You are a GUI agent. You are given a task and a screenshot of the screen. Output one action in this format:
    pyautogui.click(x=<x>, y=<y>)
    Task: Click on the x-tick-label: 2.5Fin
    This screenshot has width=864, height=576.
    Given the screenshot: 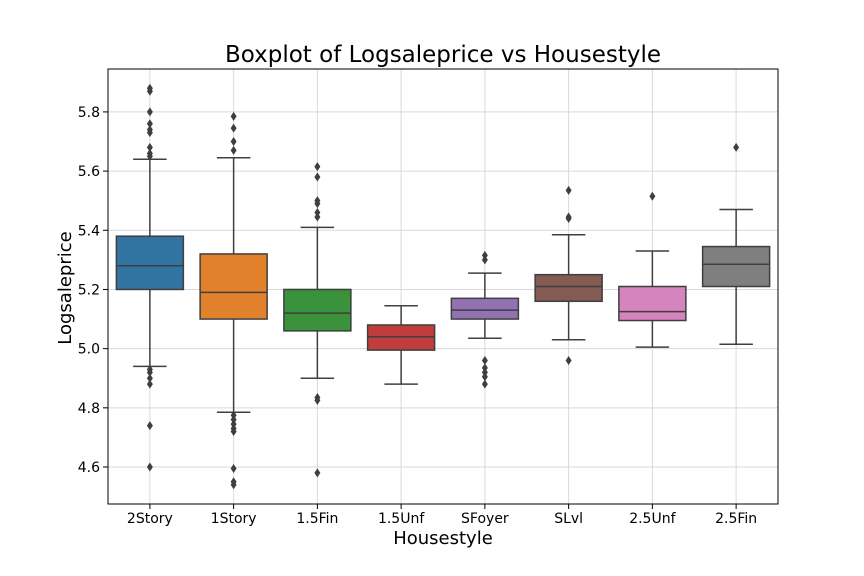 What is the action you would take?
    pyautogui.click(x=736, y=519)
    